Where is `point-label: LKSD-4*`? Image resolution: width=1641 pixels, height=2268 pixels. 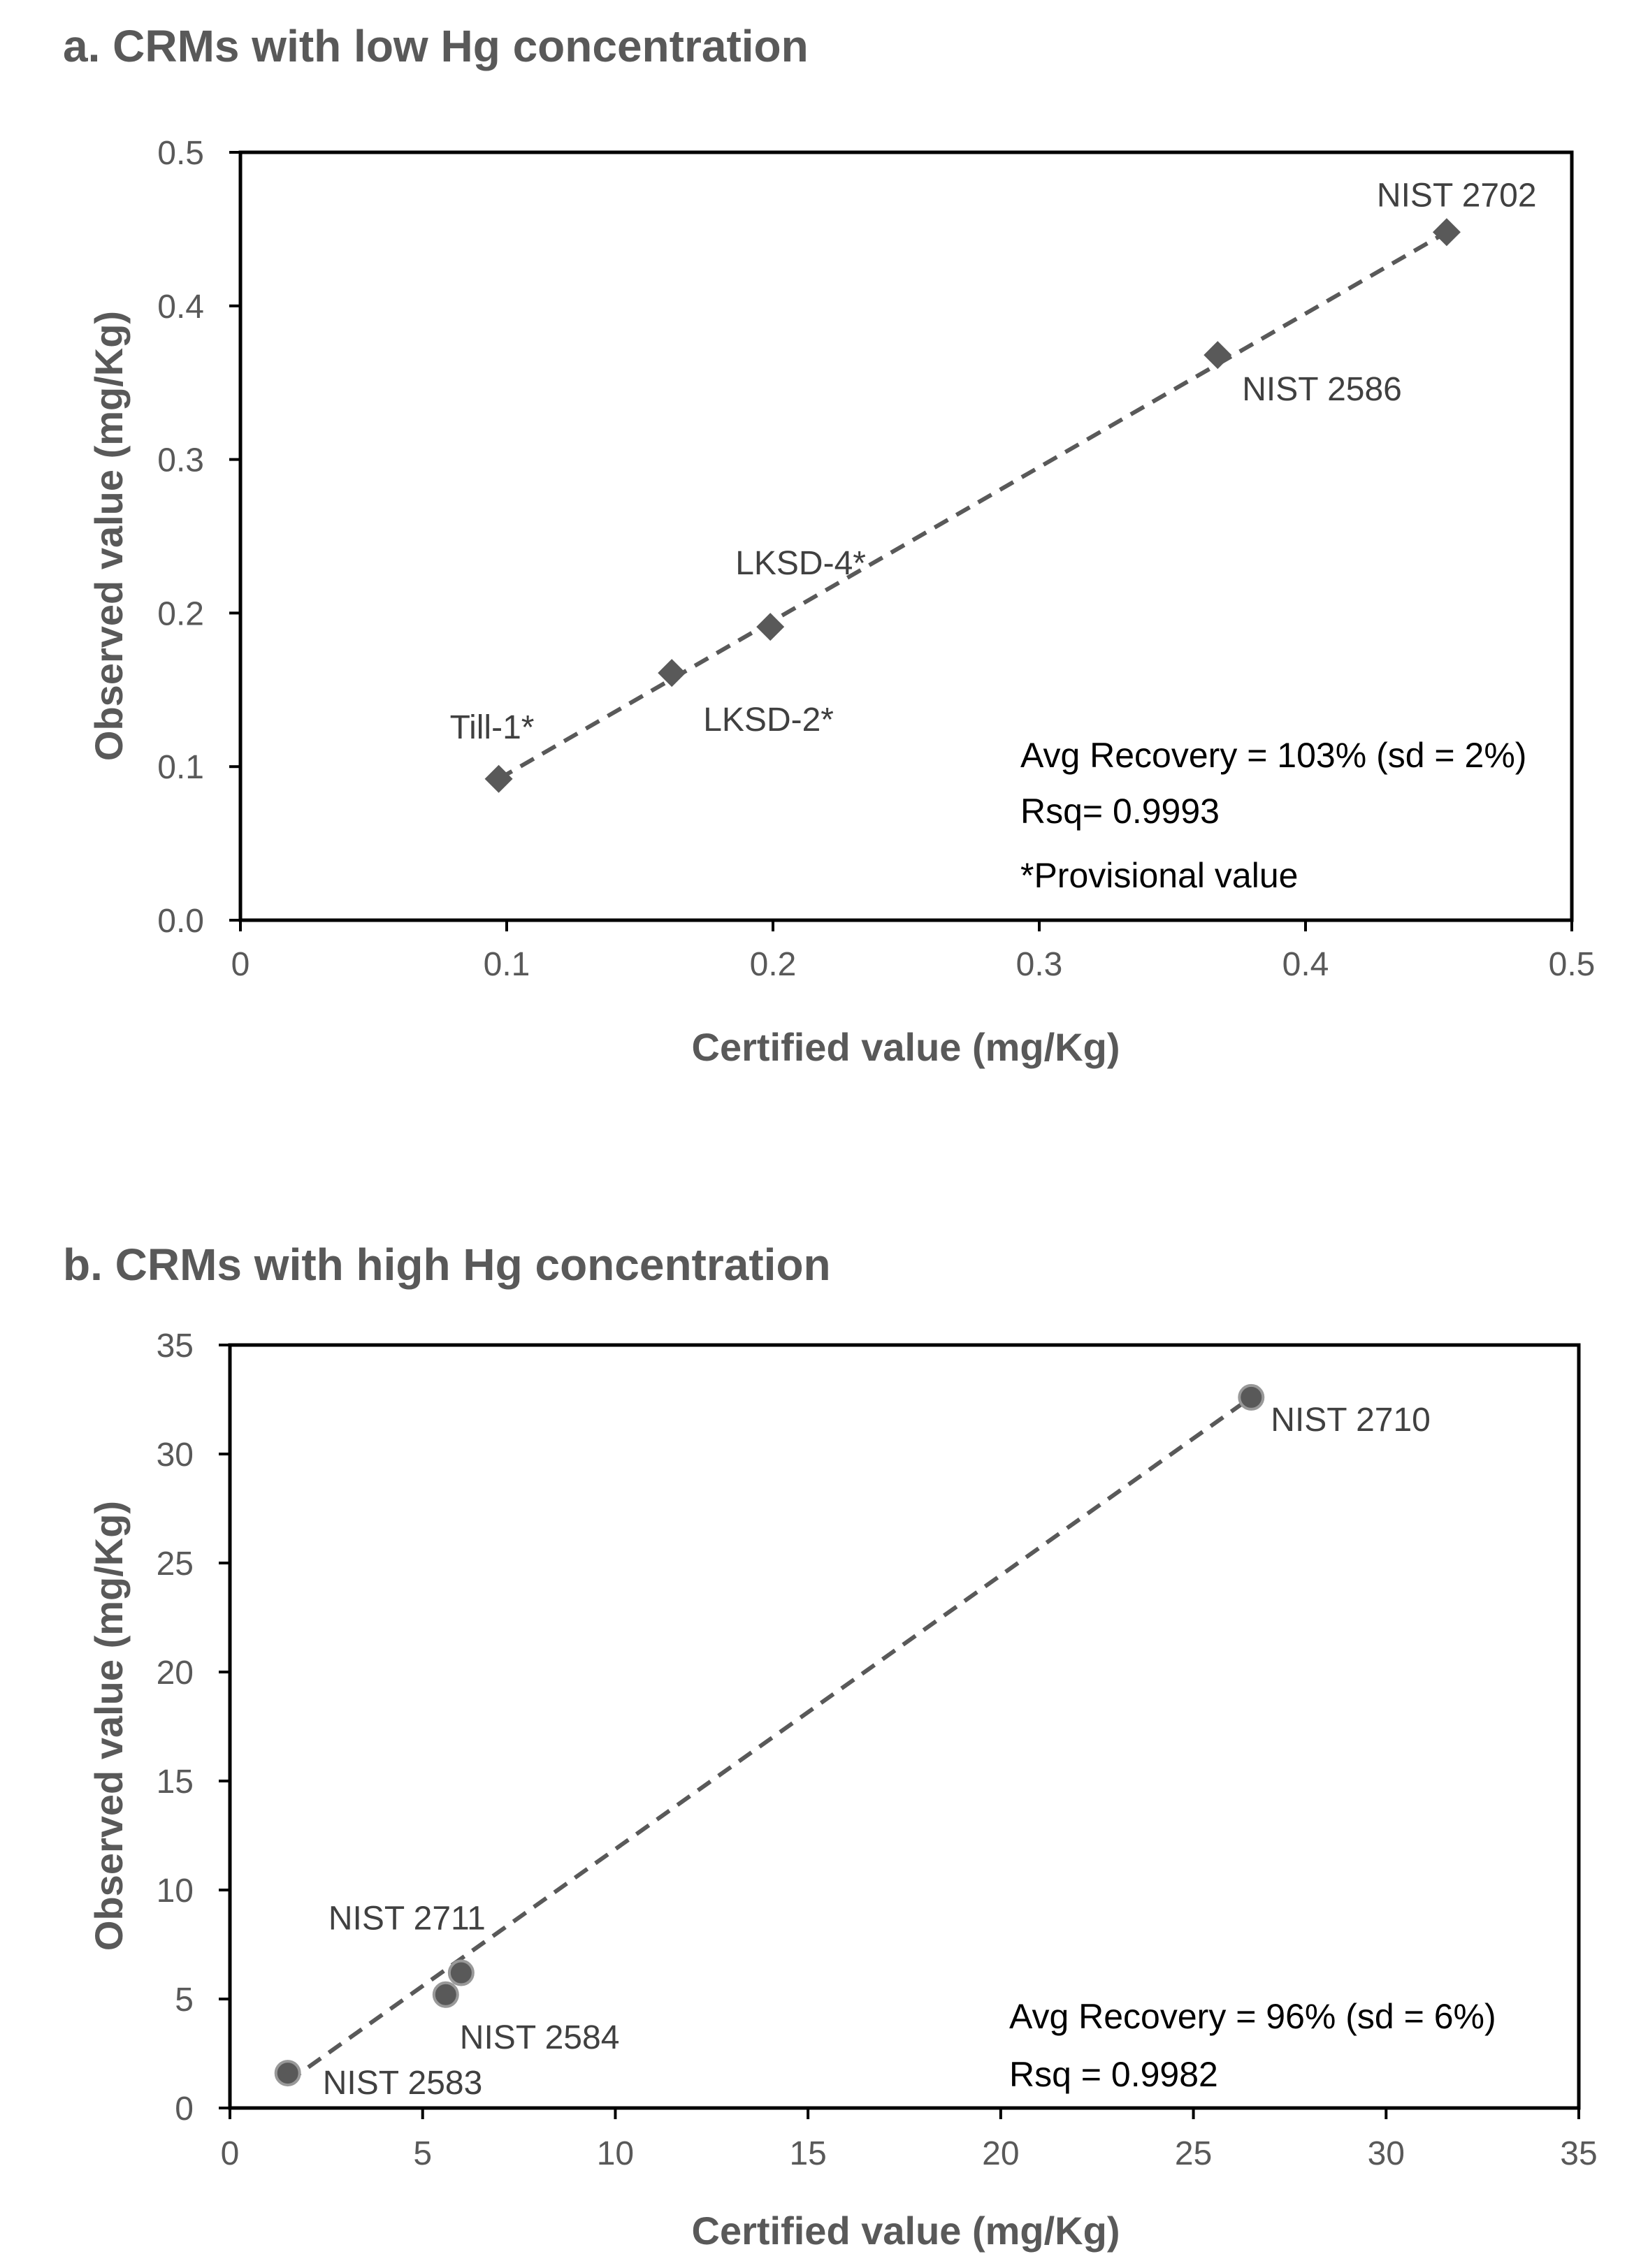 point-label: LKSD-4* is located at coordinates (800, 563).